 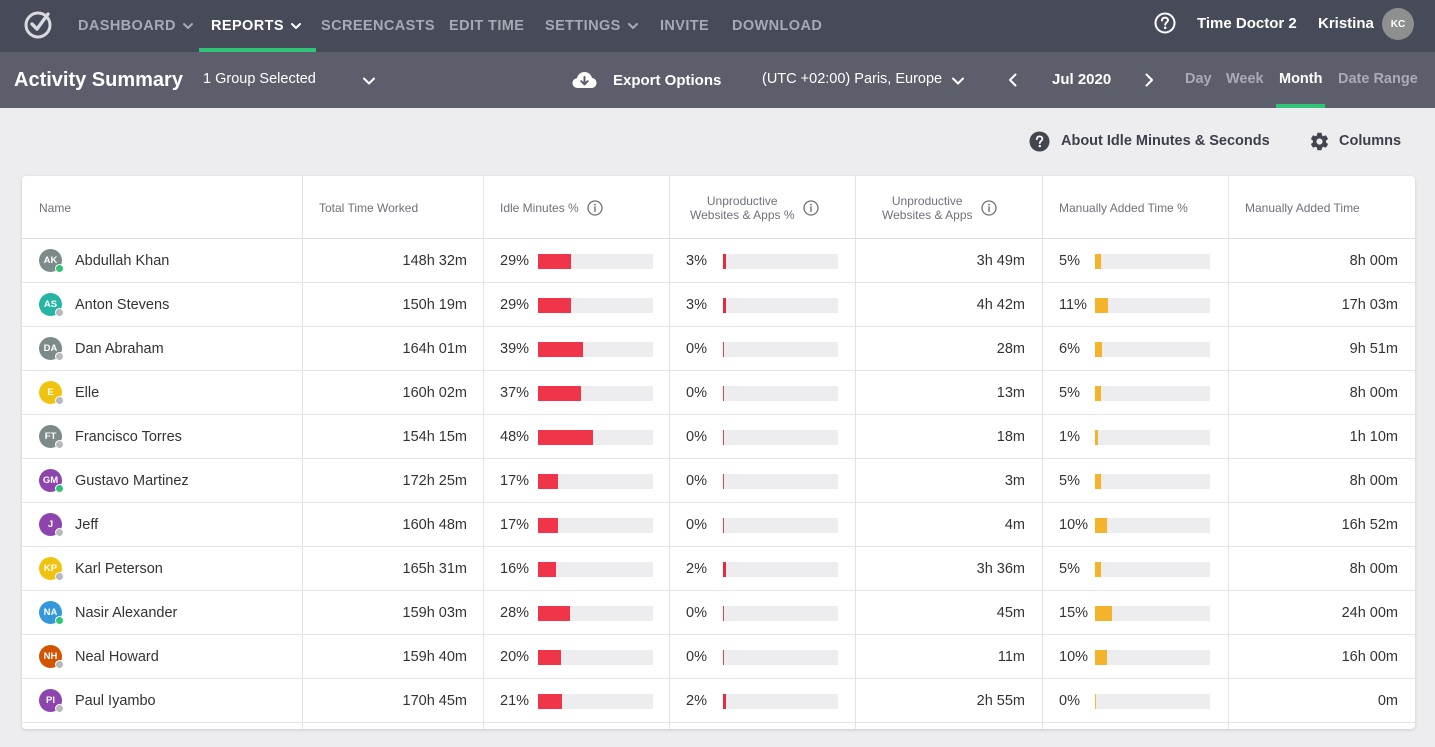 What do you see at coordinates (696, 569) in the screenshot?
I see `unproductive-pct-value: 2%` at bounding box center [696, 569].